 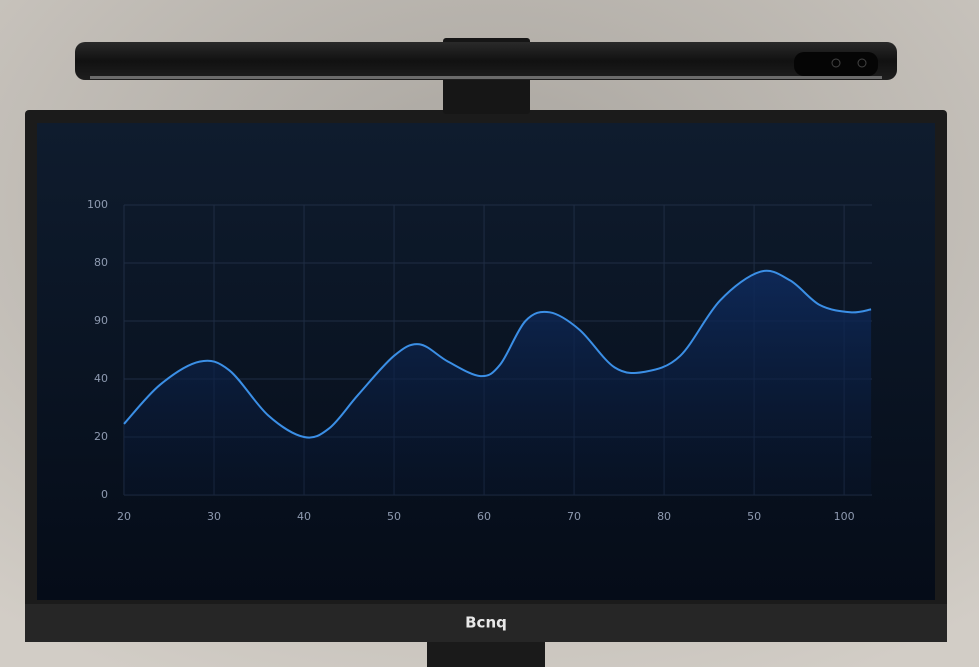 I want to click on y-tick-label: 20, so click(x=101, y=436).